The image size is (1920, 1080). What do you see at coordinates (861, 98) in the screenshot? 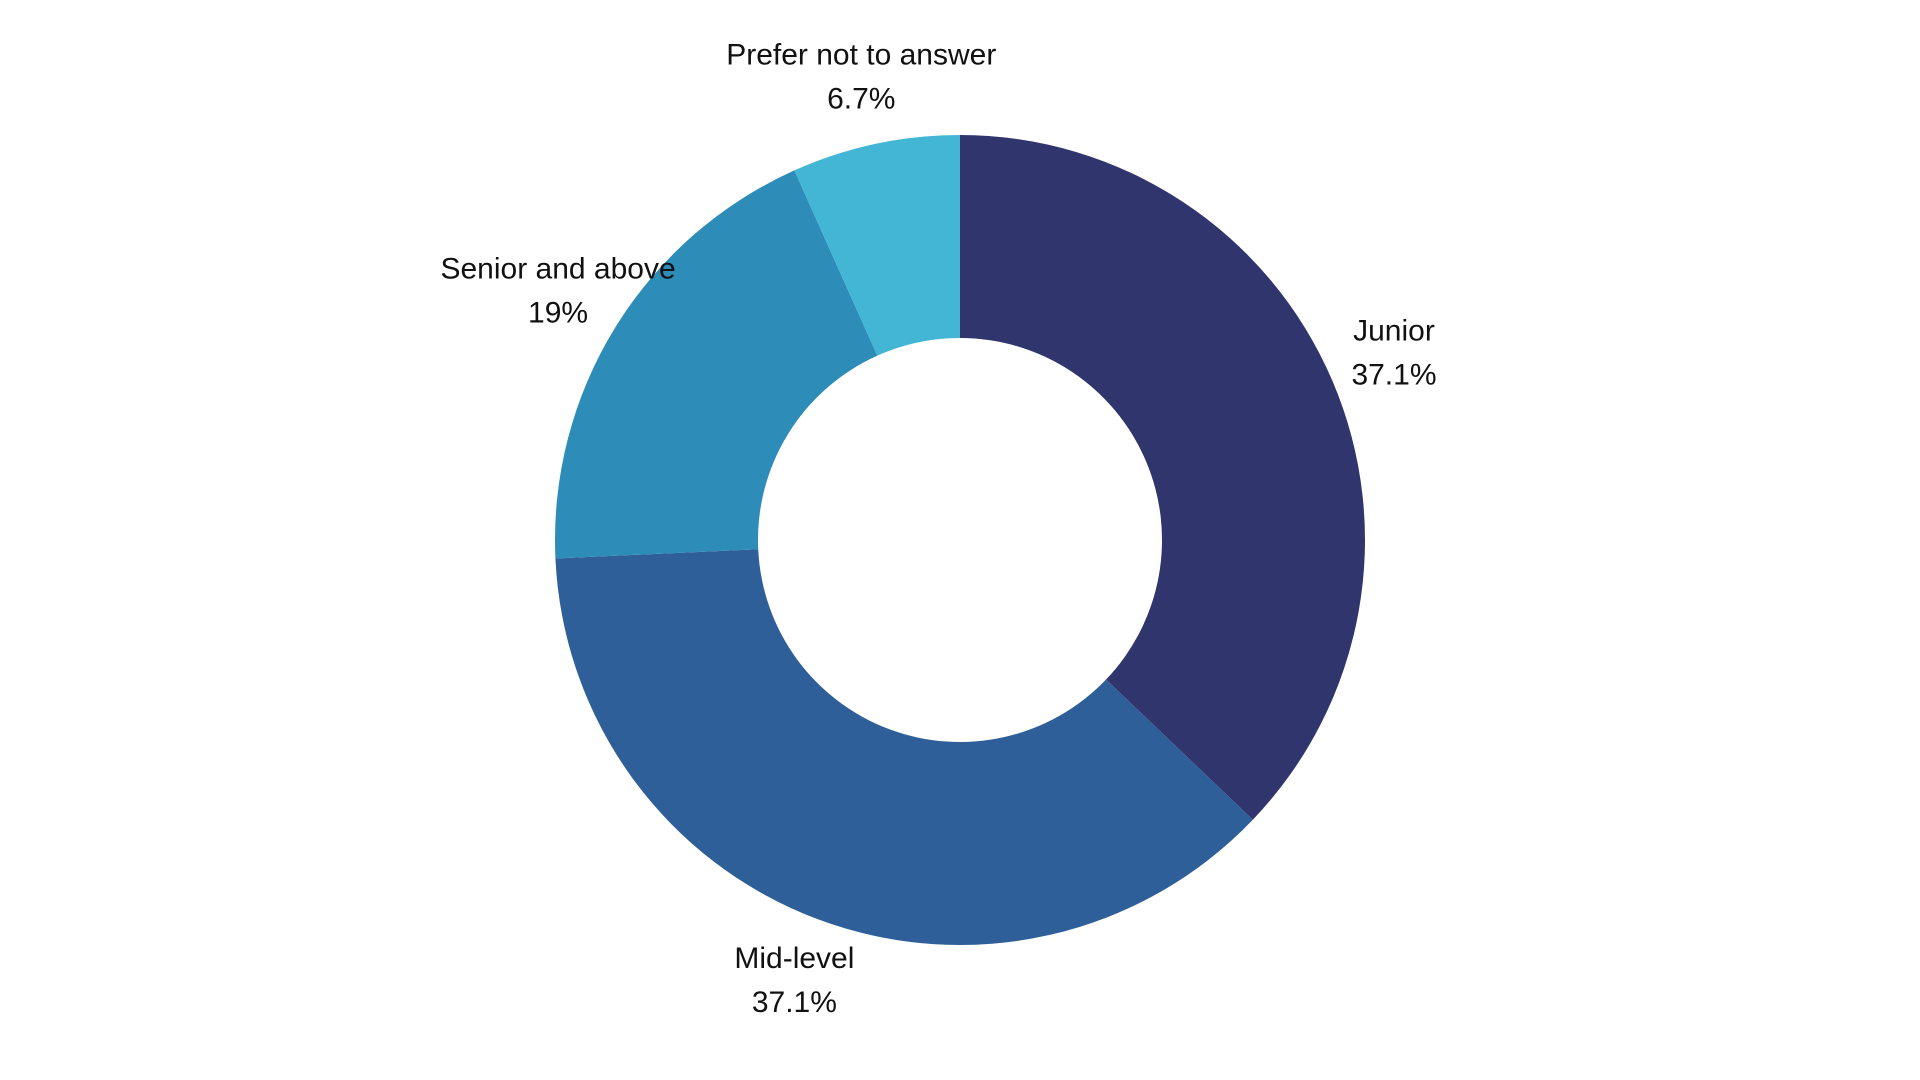
I see `slice-value-label: 6.7%` at bounding box center [861, 98].